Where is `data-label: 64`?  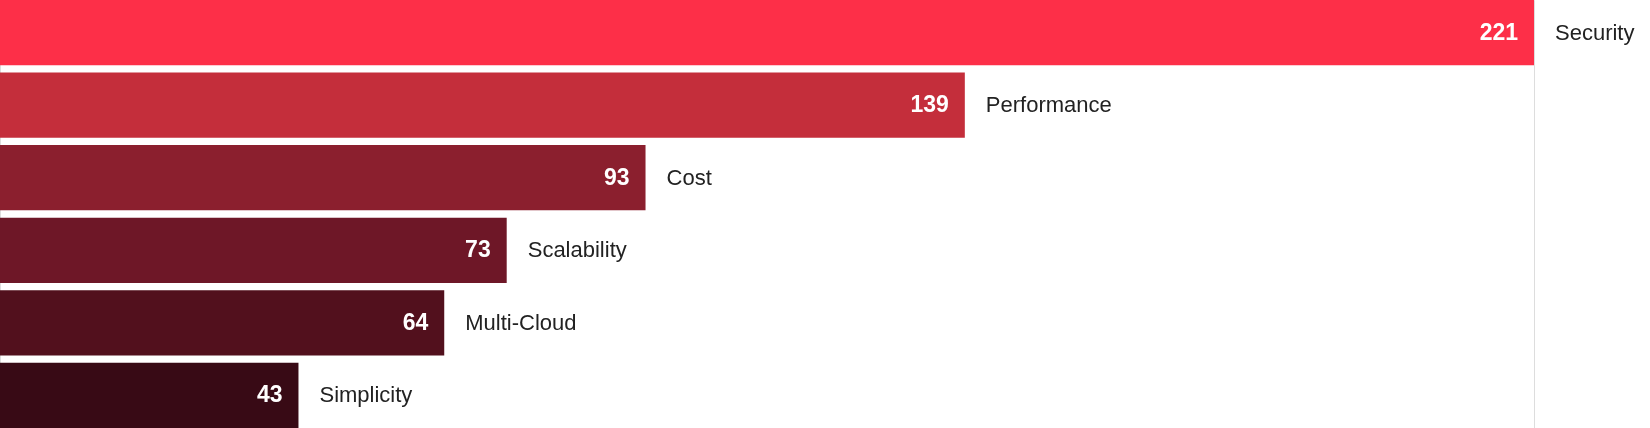 data-label: 64 is located at coordinates (415, 321).